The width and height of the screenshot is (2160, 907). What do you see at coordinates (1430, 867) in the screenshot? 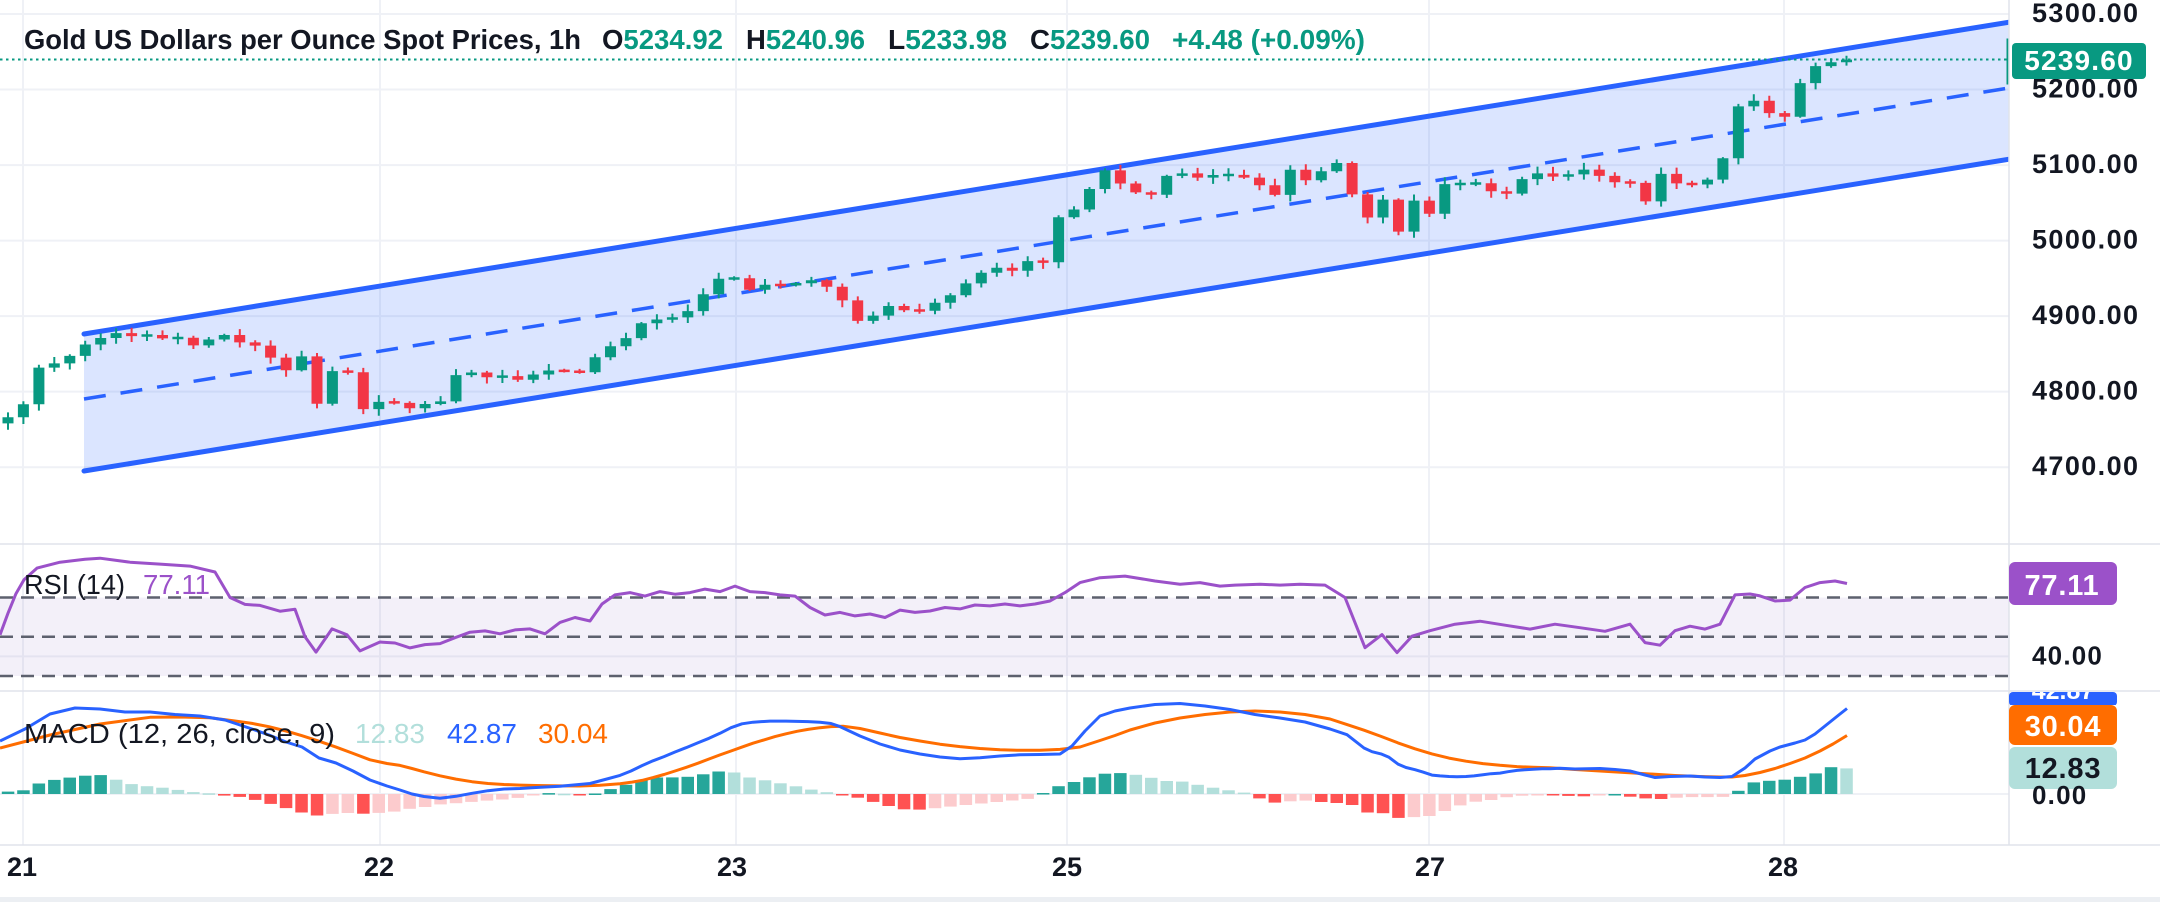
I see `svg-text: 27` at bounding box center [1430, 867].